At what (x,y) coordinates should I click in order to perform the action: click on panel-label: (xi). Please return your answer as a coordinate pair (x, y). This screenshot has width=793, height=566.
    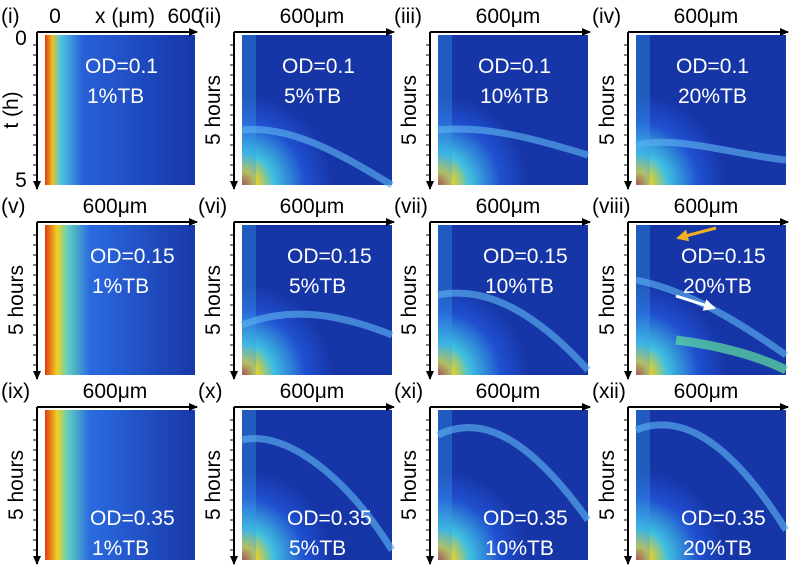
    Looking at the image, I should click on (408, 391).